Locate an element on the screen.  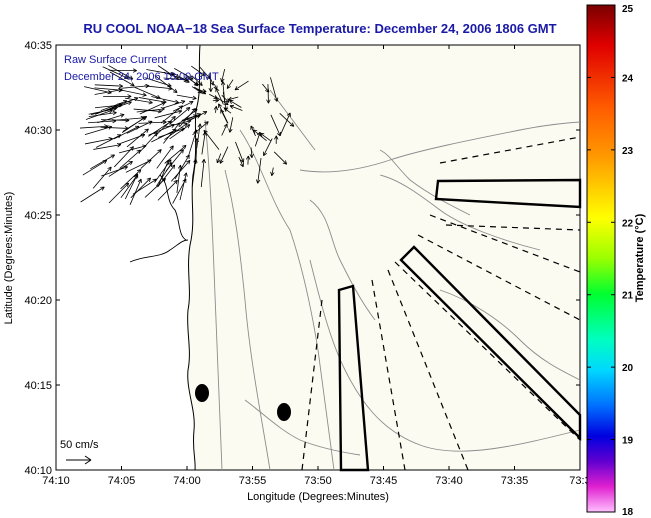
x-tick-label: 74:05 is located at coordinates (122, 481).